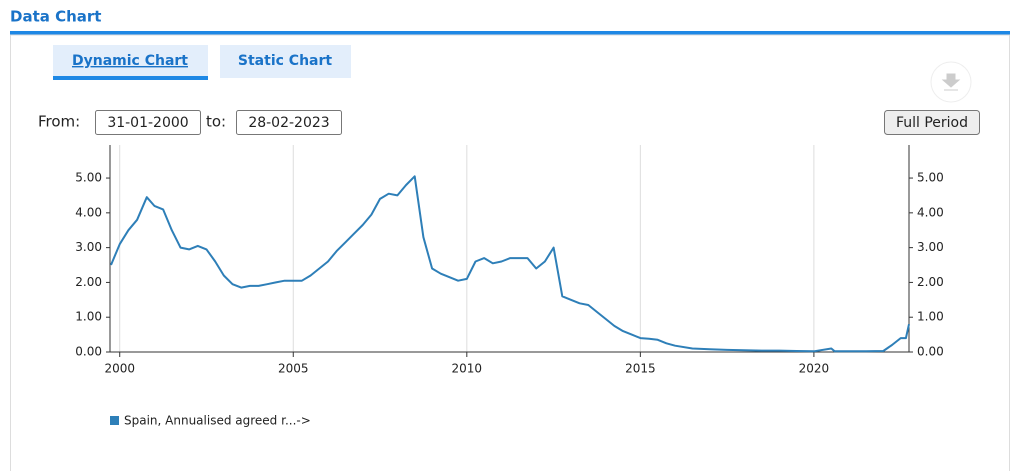  What do you see at coordinates (930, 178) in the screenshot?
I see `y2-tick-label: 5.00` at bounding box center [930, 178].